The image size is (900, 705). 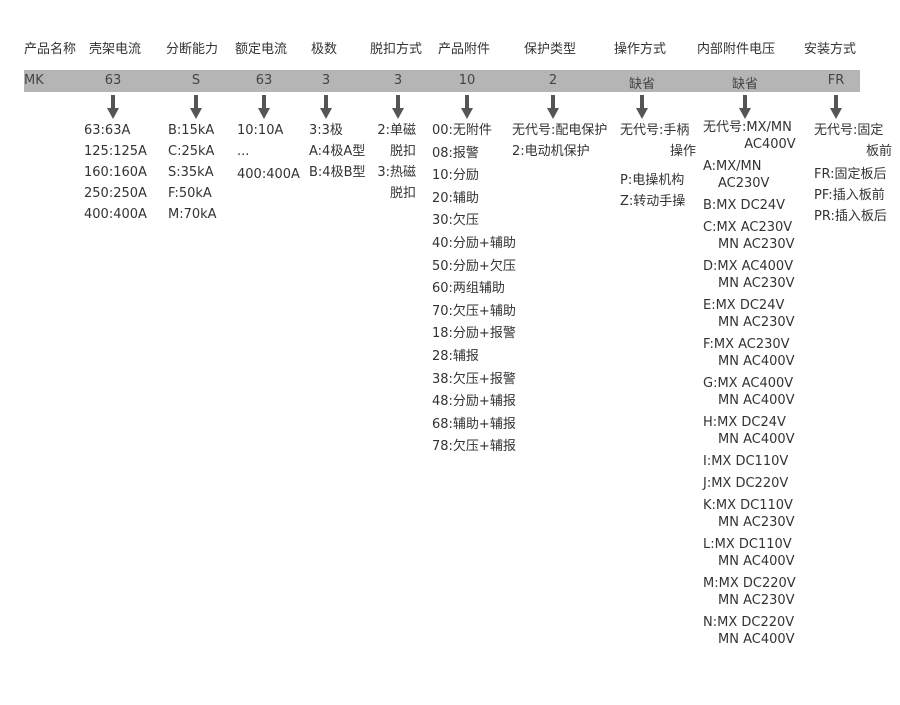 I want to click on option-list: B:15kA C:25kA S:35kA F:50kA M:70kA, so click(x=192, y=172).